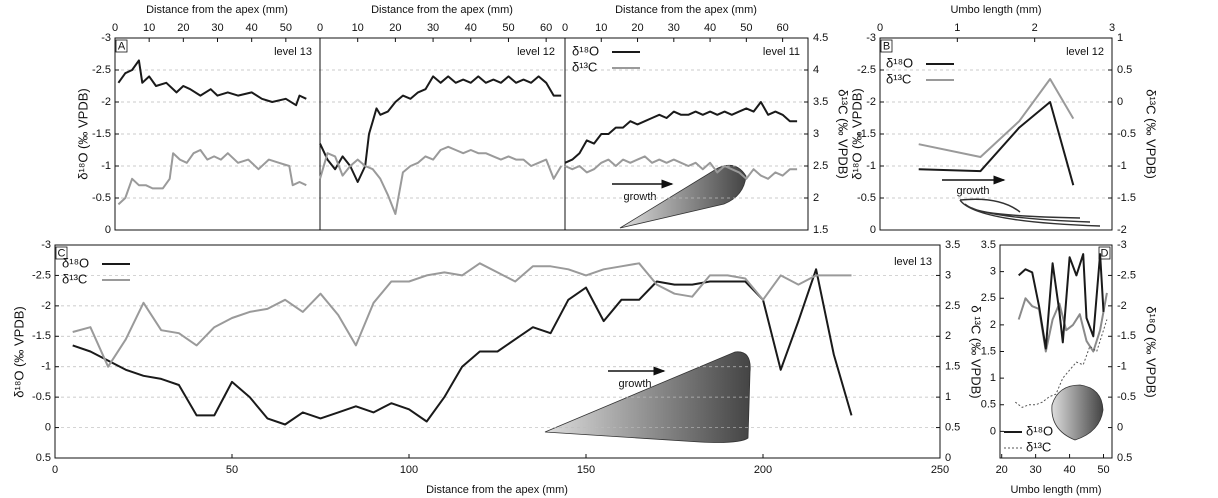  I want to click on legend-label: δ¹⁸O, so click(899, 62).